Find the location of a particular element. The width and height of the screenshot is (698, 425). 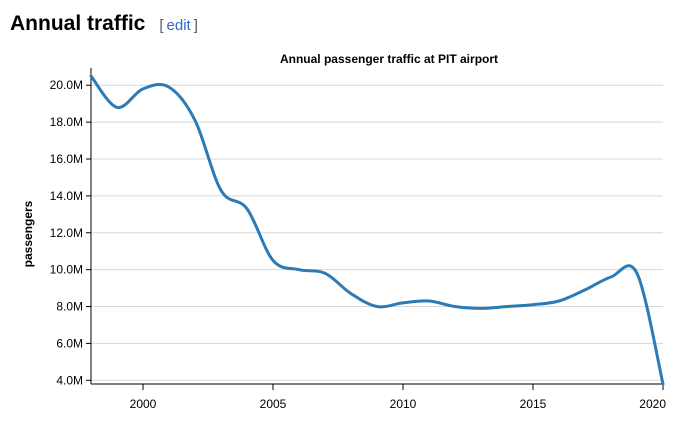

x-tick-label: 2000 is located at coordinates (143, 404).